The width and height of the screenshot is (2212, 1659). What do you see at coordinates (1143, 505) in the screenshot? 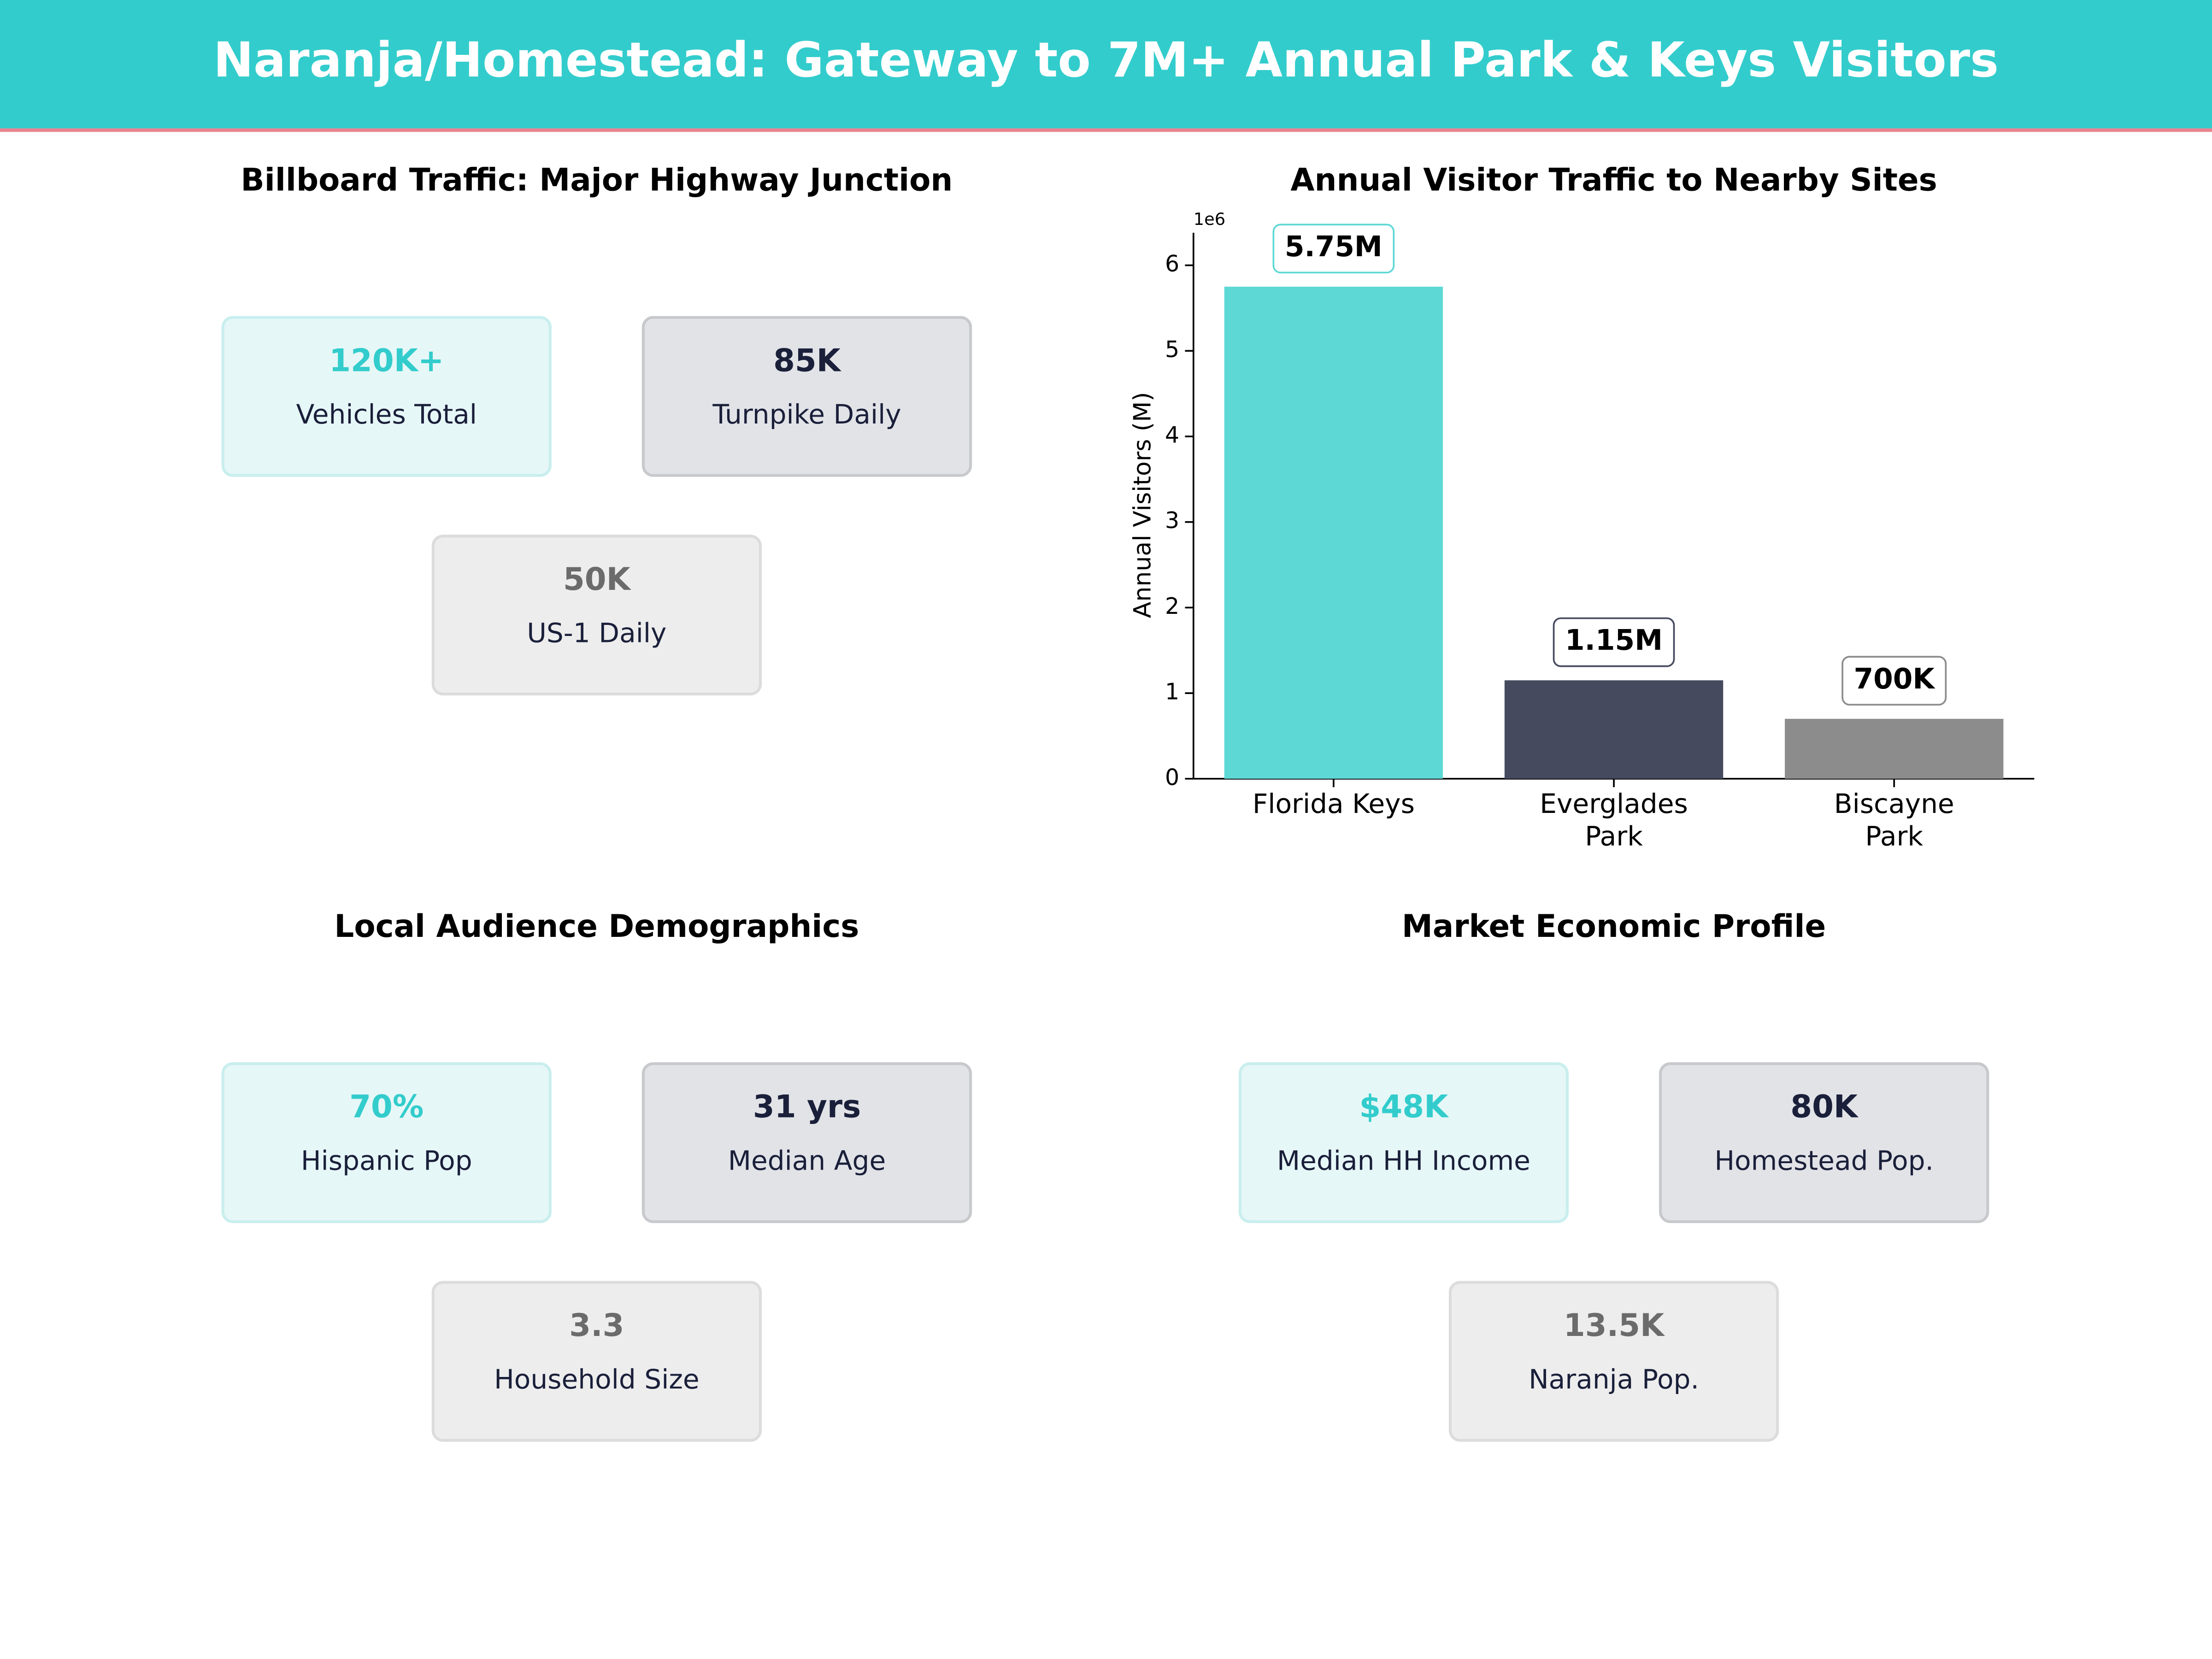
I see `y-axis-label: Annual Visitors (M)` at bounding box center [1143, 505].